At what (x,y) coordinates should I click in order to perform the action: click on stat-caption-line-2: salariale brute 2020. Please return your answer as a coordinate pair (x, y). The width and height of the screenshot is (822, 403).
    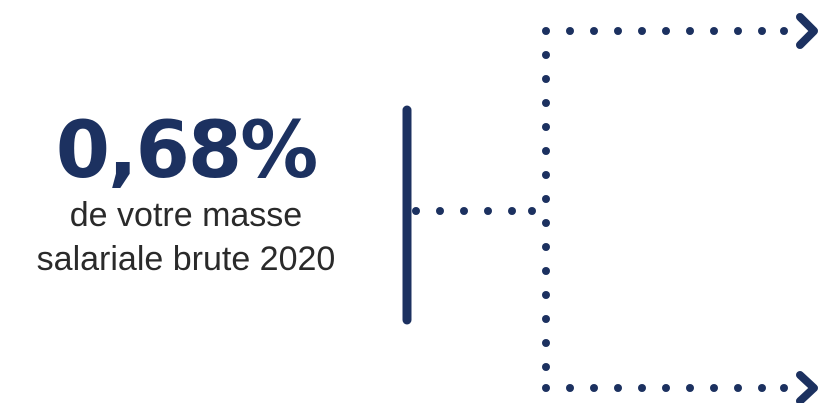
    Looking at the image, I should click on (186, 259).